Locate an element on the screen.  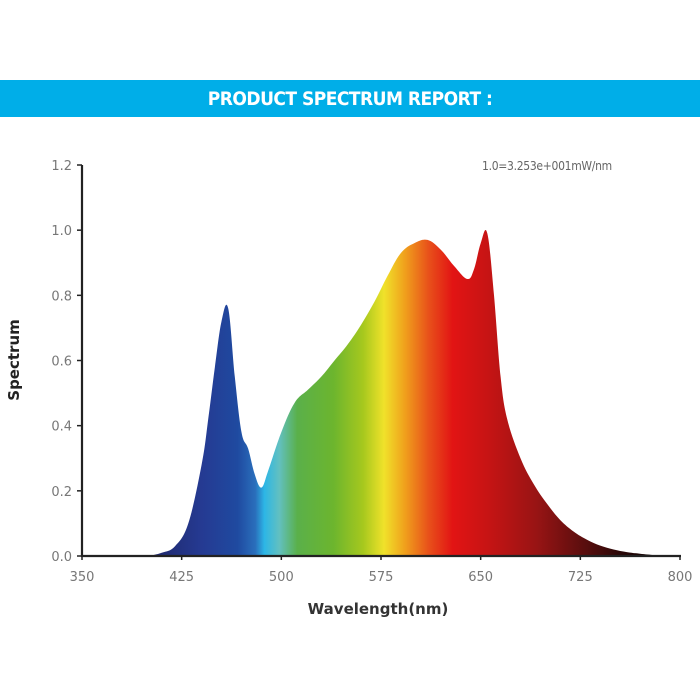
y-ticks: 0.0 0.2 0.4 0.6 0.8 1.0 1.2 is located at coordinates (66, 362).